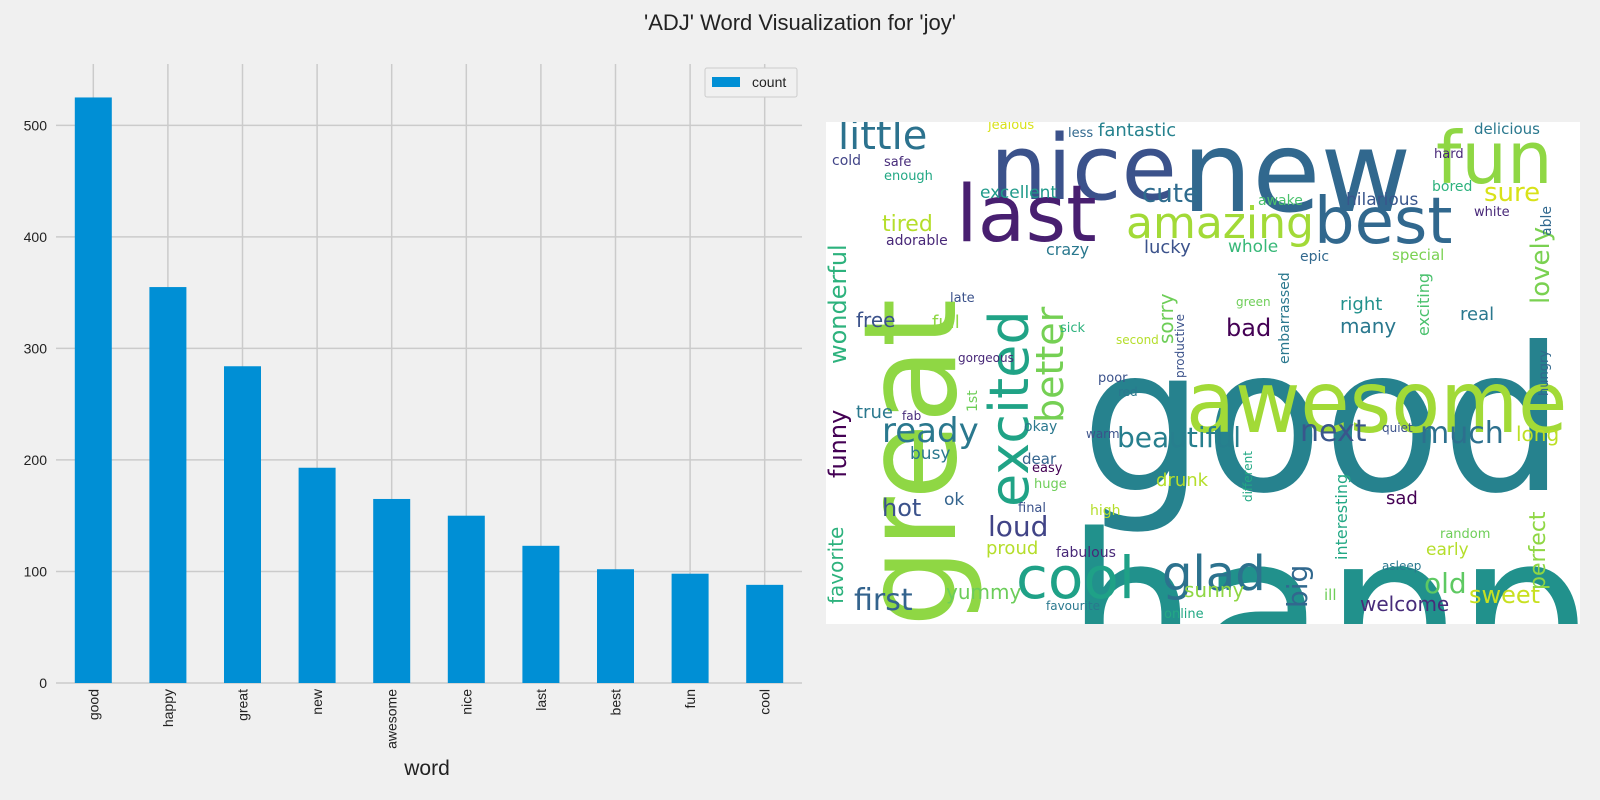 This screenshot has width=1600, height=800. I want to click on wordcloud-word-beautiful: beautiful, so click(1179, 437).